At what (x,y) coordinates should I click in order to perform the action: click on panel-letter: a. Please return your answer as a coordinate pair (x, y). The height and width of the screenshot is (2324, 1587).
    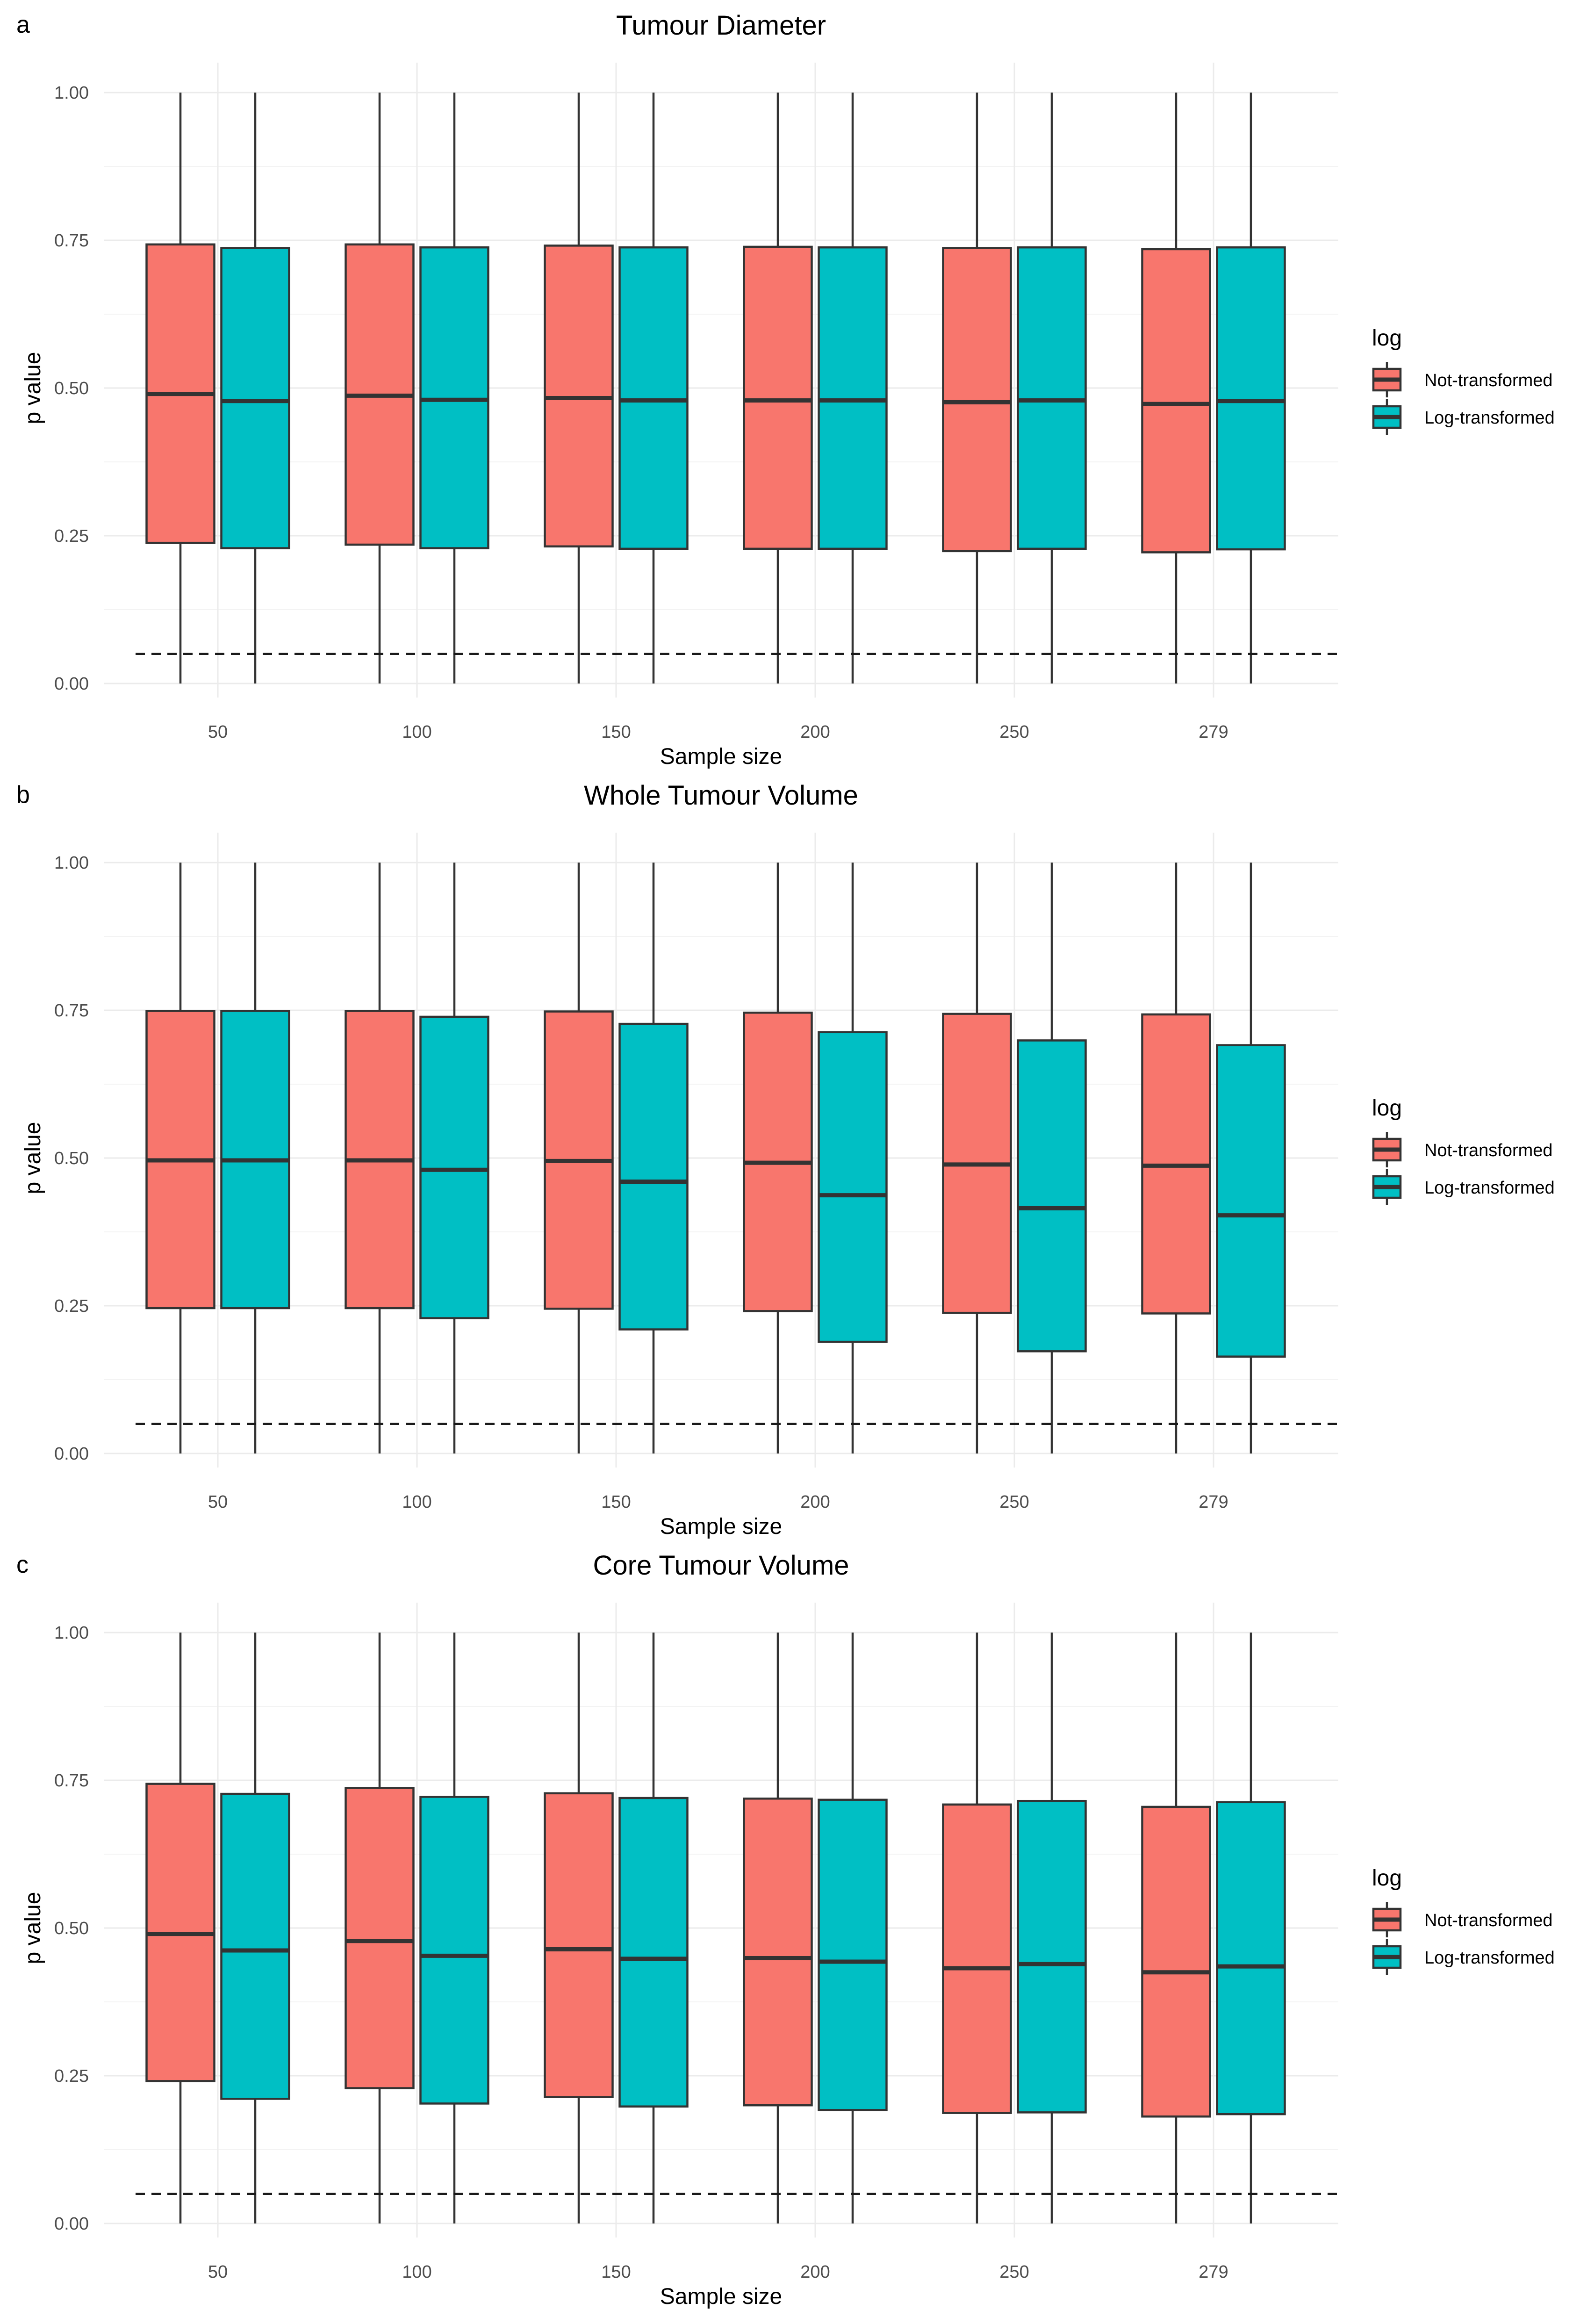
    Looking at the image, I should click on (23, 24).